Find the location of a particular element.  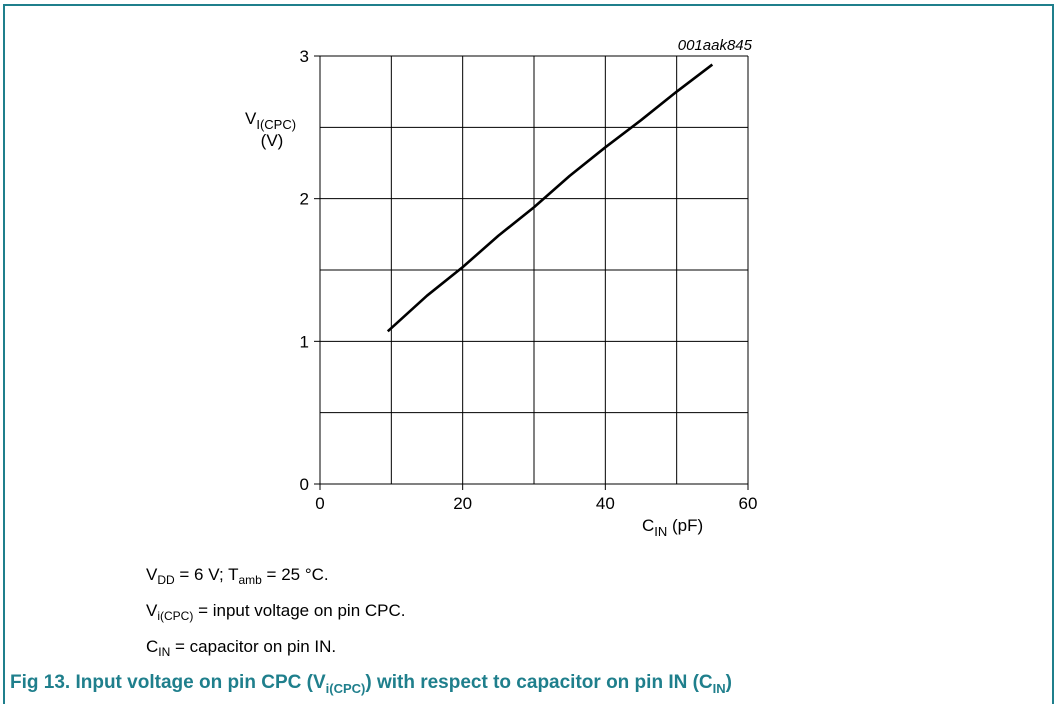

caption-c: ) is located at coordinates (728, 682).